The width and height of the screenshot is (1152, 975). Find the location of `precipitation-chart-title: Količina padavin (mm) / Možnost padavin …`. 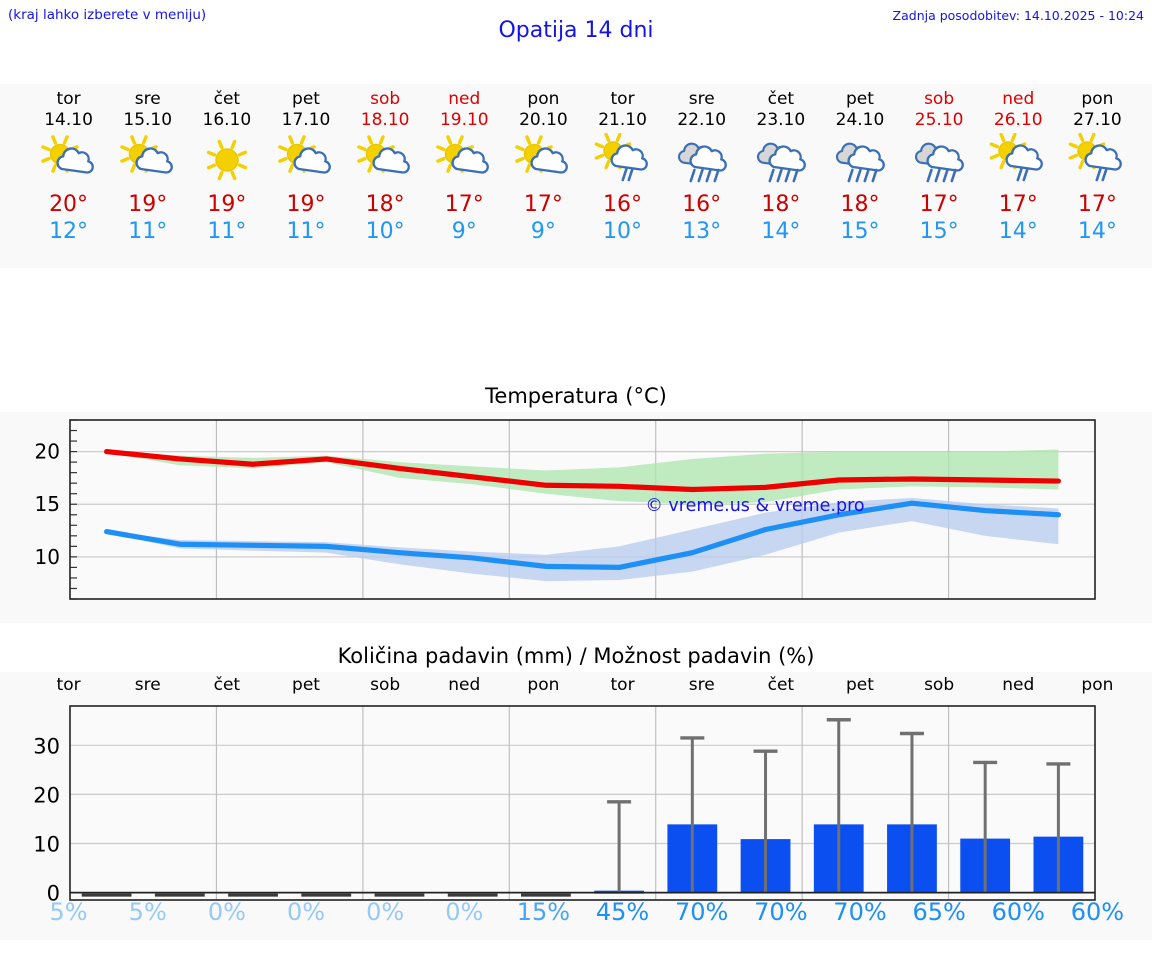

precipitation-chart-title: Količina padavin (mm) / Možnost padavin … is located at coordinates (576, 656).